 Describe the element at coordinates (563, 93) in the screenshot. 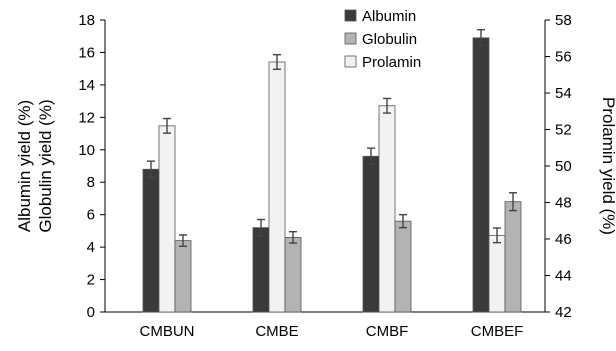

I see `right-tick-label: 54` at that location.